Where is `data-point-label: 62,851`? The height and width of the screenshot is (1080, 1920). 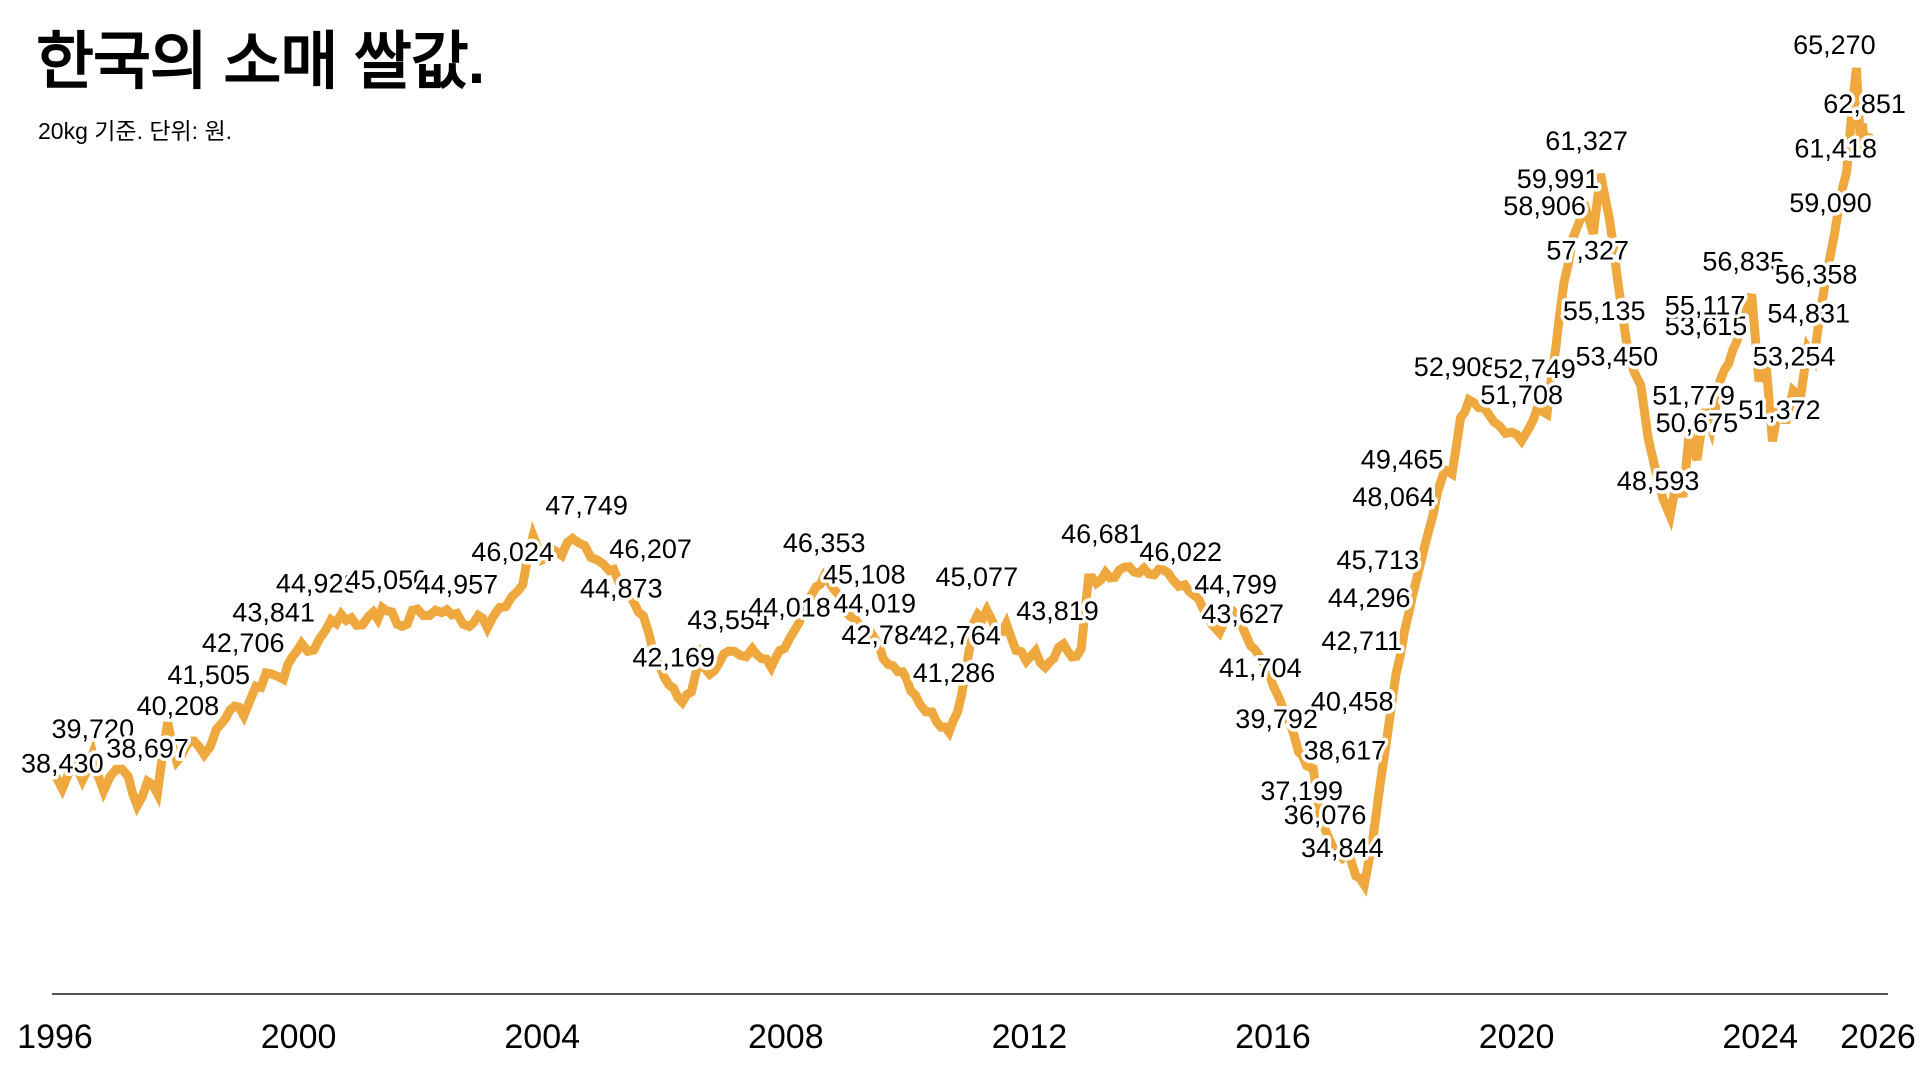
data-point-label: 62,851 is located at coordinates (1864, 104).